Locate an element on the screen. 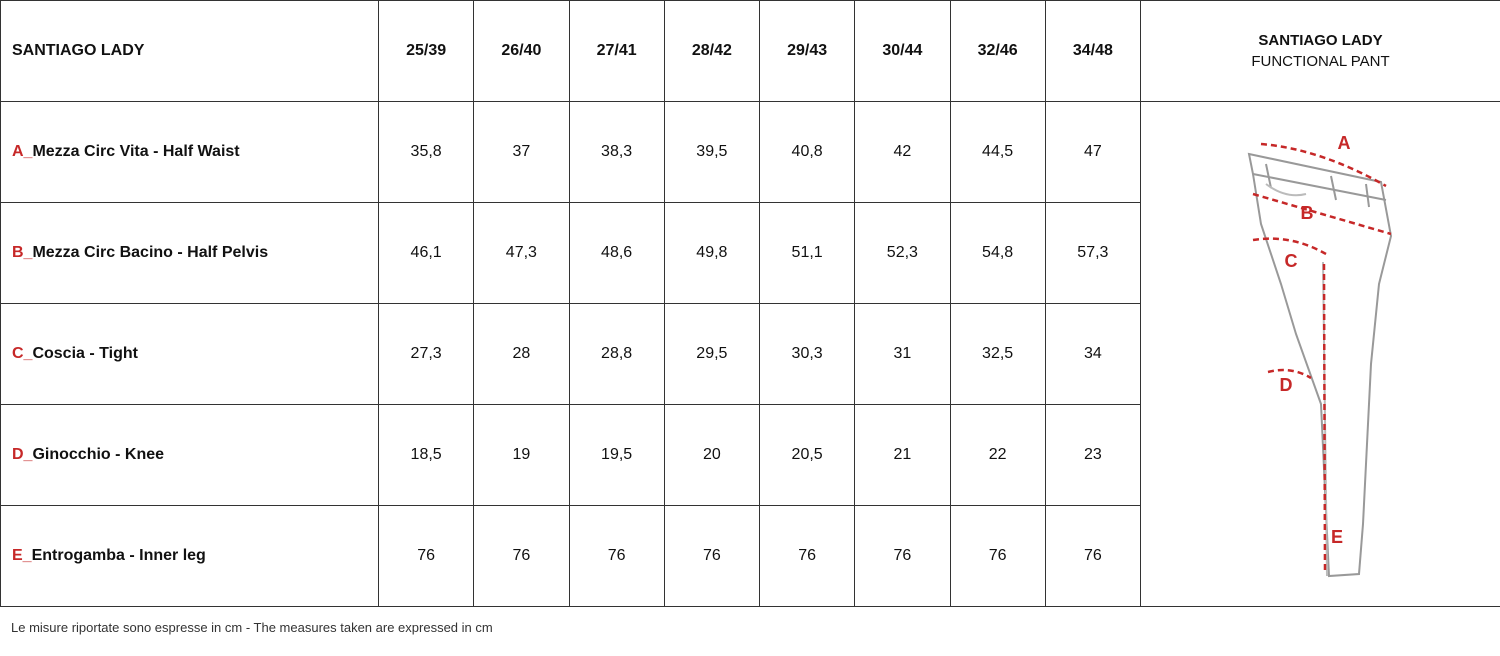 The width and height of the screenshot is (1500, 656). size-header: 25/39 is located at coordinates (426, 51).